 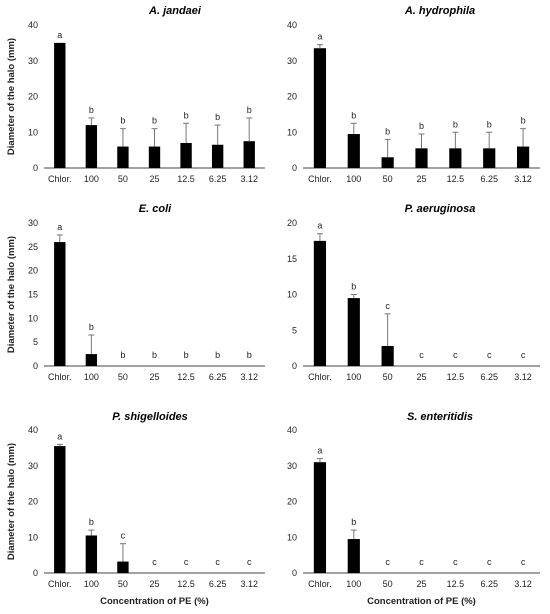 What do you see at coordinates (150, 417) in the screenshot?
I see `chart-title: P. shigelloides` at bounding box center [150, 417].